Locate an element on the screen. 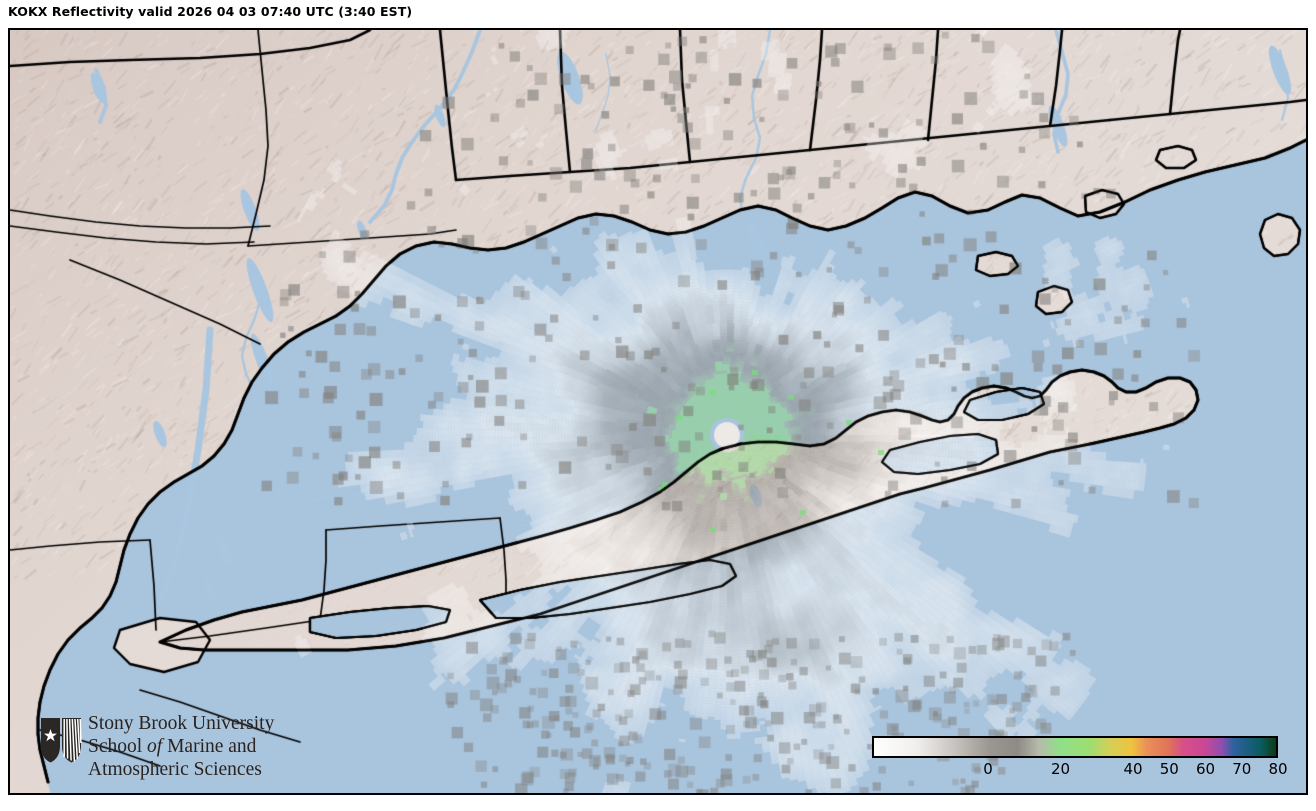 The image size is (1316, 811). colorbar-tick-70: 70 is located at coordinates (1242, 769).